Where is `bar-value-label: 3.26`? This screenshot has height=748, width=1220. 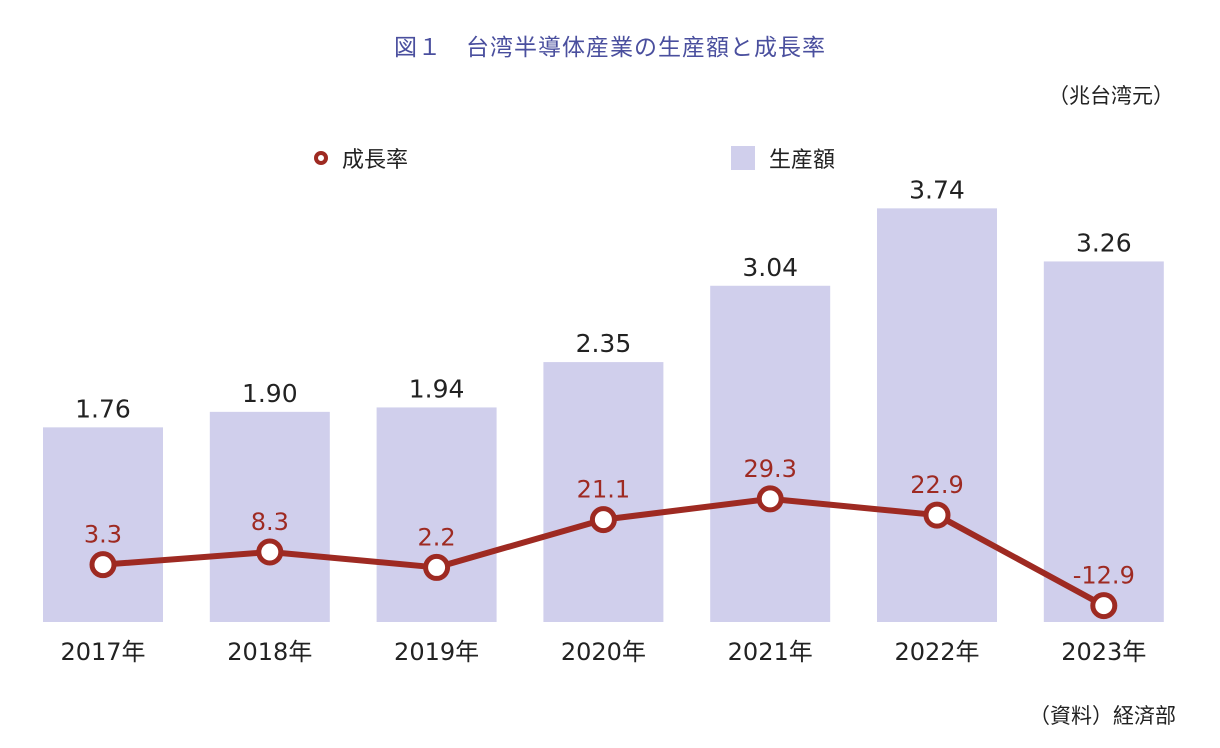
bar-value-label: 3.26 is located at coordinates (1104, 242).